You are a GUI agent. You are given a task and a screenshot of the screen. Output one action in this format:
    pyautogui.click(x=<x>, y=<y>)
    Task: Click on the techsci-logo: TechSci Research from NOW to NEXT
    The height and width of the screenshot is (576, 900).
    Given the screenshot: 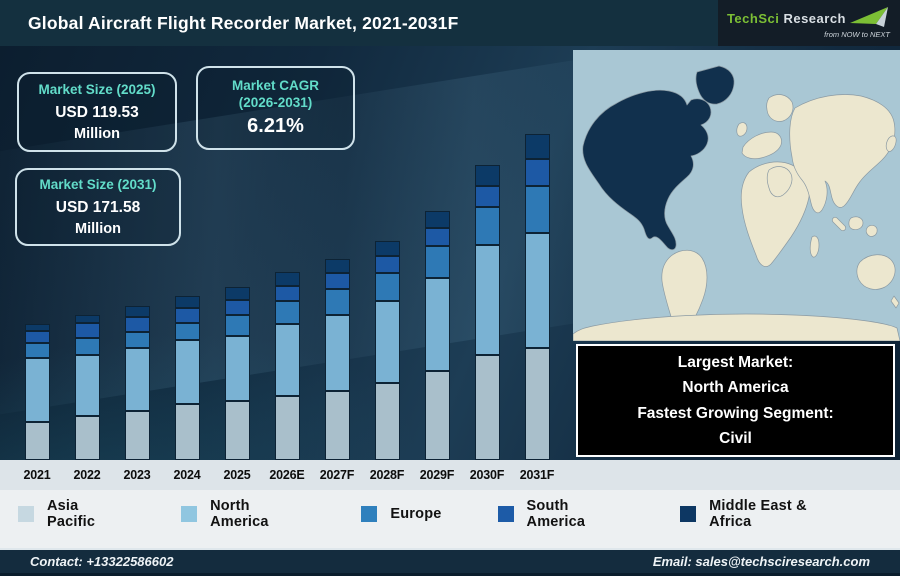 What is the action you would take?
    pyautogui.click(x=809, y=23)
    